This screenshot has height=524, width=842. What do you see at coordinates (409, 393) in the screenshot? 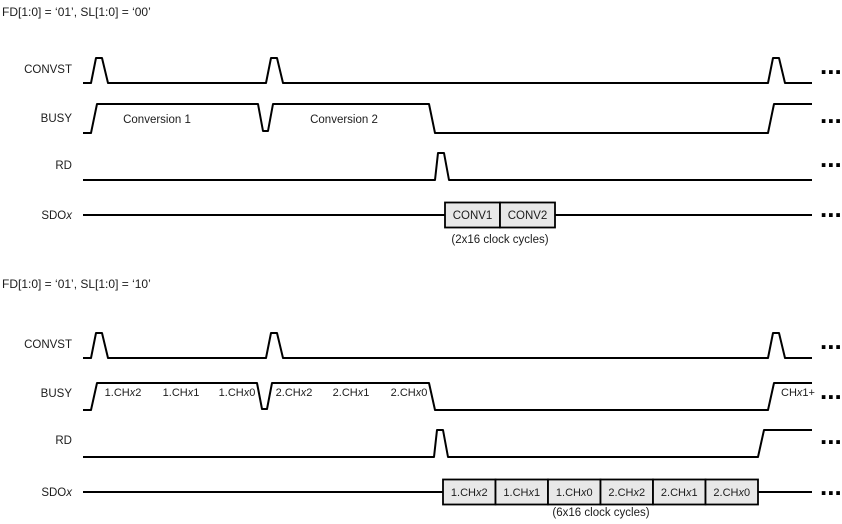
I see `busy-segment-label: 2.CHx0` at bounding box center [409, 393].